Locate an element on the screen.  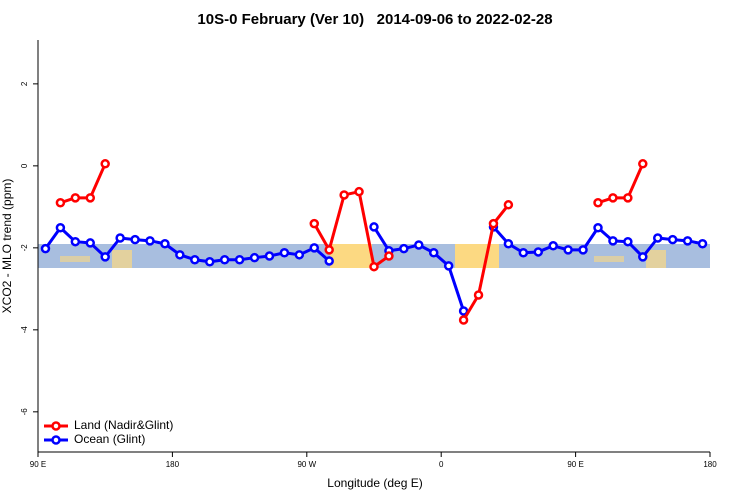
legend-label: Ocean (Glint) is located at coordinates (109, 439).